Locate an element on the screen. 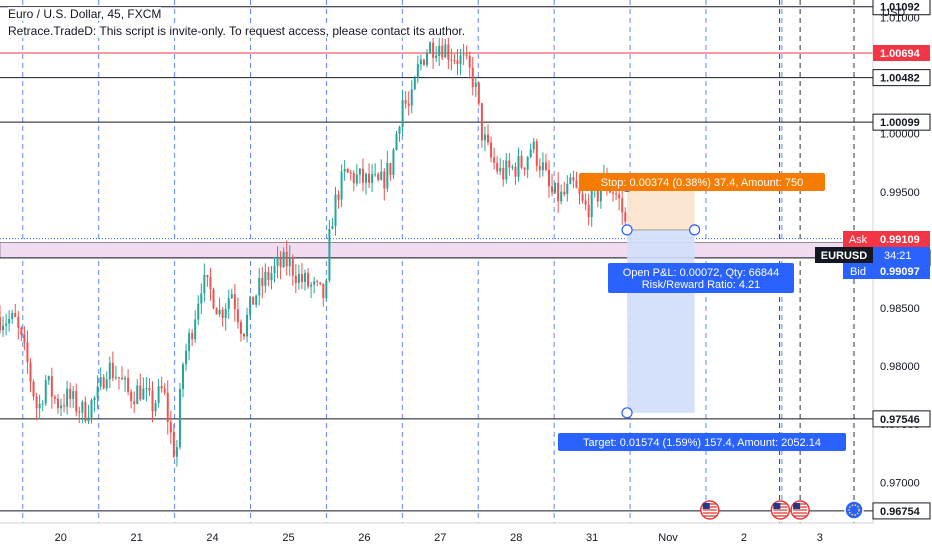  level-tag: 1.00482 is located at coordinates (900, 79).